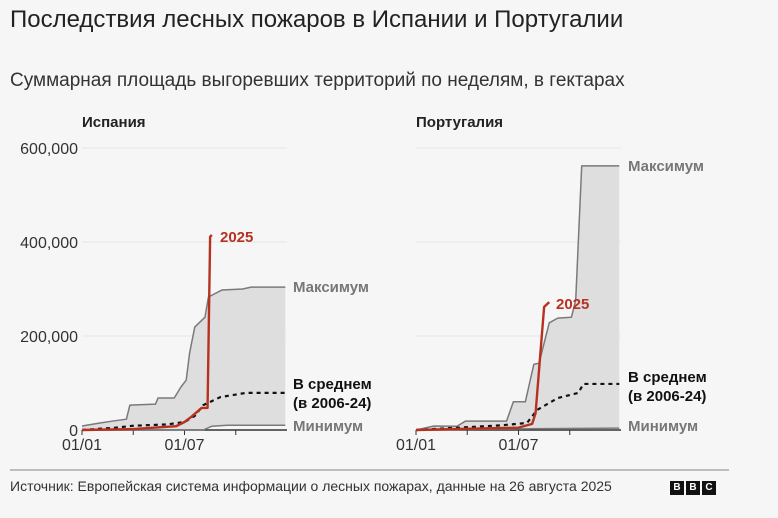 Image resolution: width=778 pixels, height=518 pixels. I want to click on y-tick-label: 0, so click(73, 431).